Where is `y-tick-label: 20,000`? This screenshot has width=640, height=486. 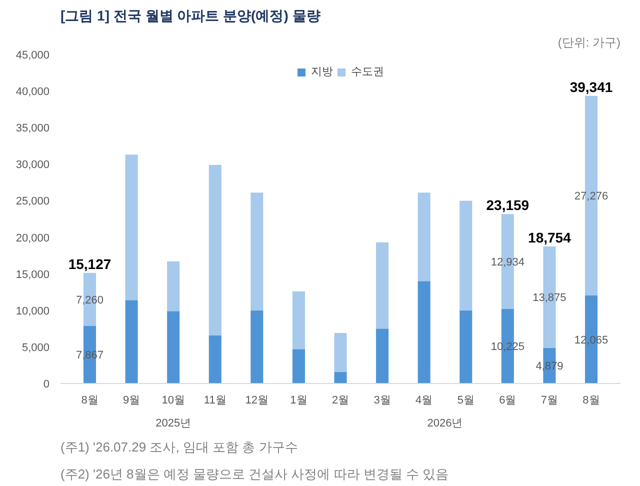
y-tick-label: 20,000 is located at coordinates (33, 238).